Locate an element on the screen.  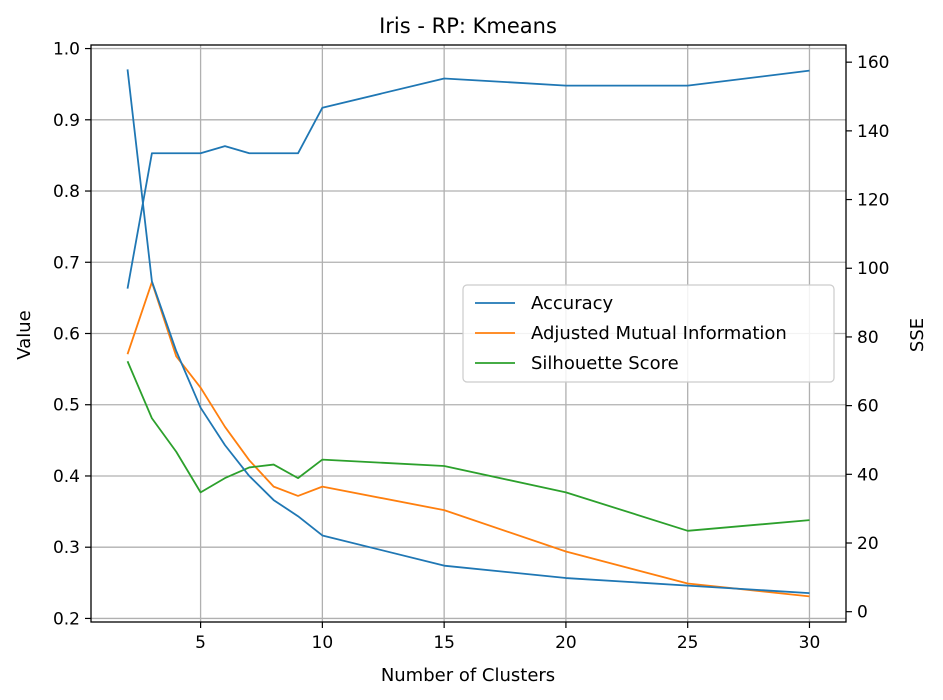
x-tick-label: 25 is located at coordinates (688, 643).